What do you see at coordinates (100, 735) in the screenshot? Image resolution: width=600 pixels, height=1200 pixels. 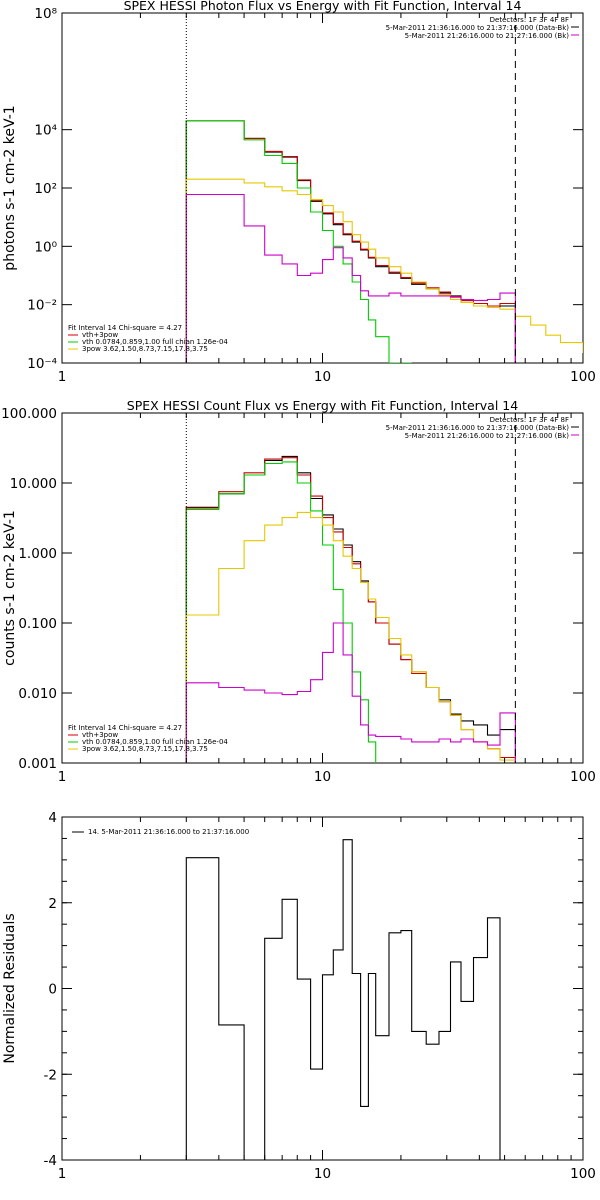 I see `panel-2-legend-entry: vth+3pow` at bounding box center [100, 735].